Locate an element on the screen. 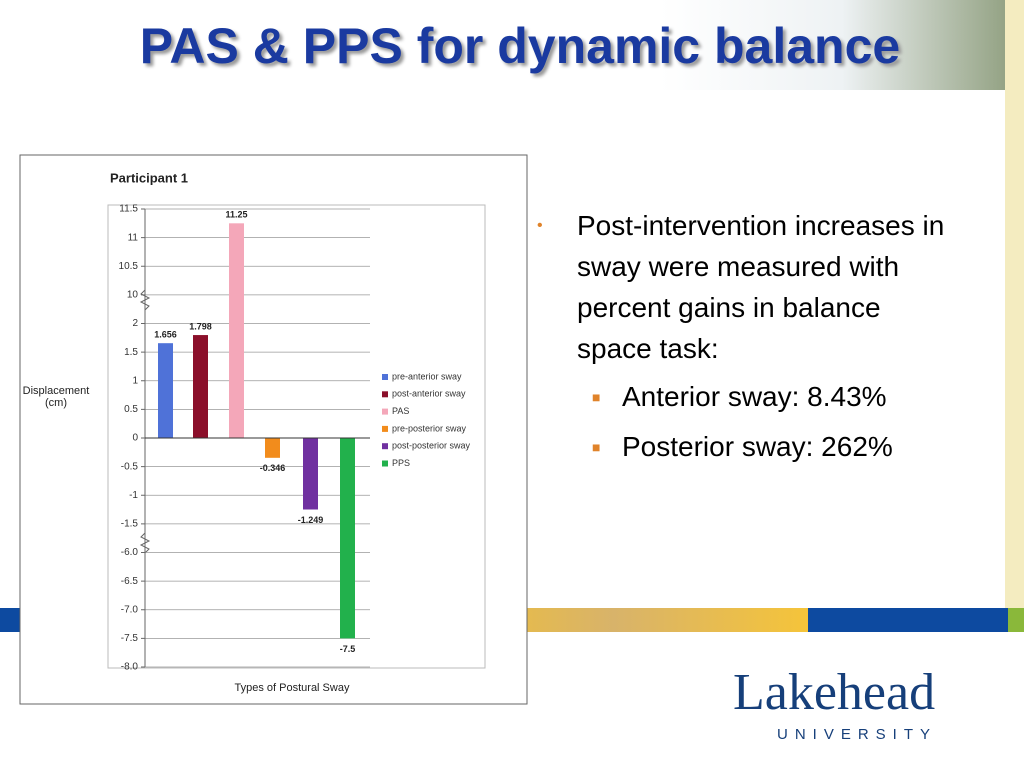 Image resolution: width=1024 pixels, height=768 pixels. legend-label: post-posterior sway is located at coordinates (431, 446).